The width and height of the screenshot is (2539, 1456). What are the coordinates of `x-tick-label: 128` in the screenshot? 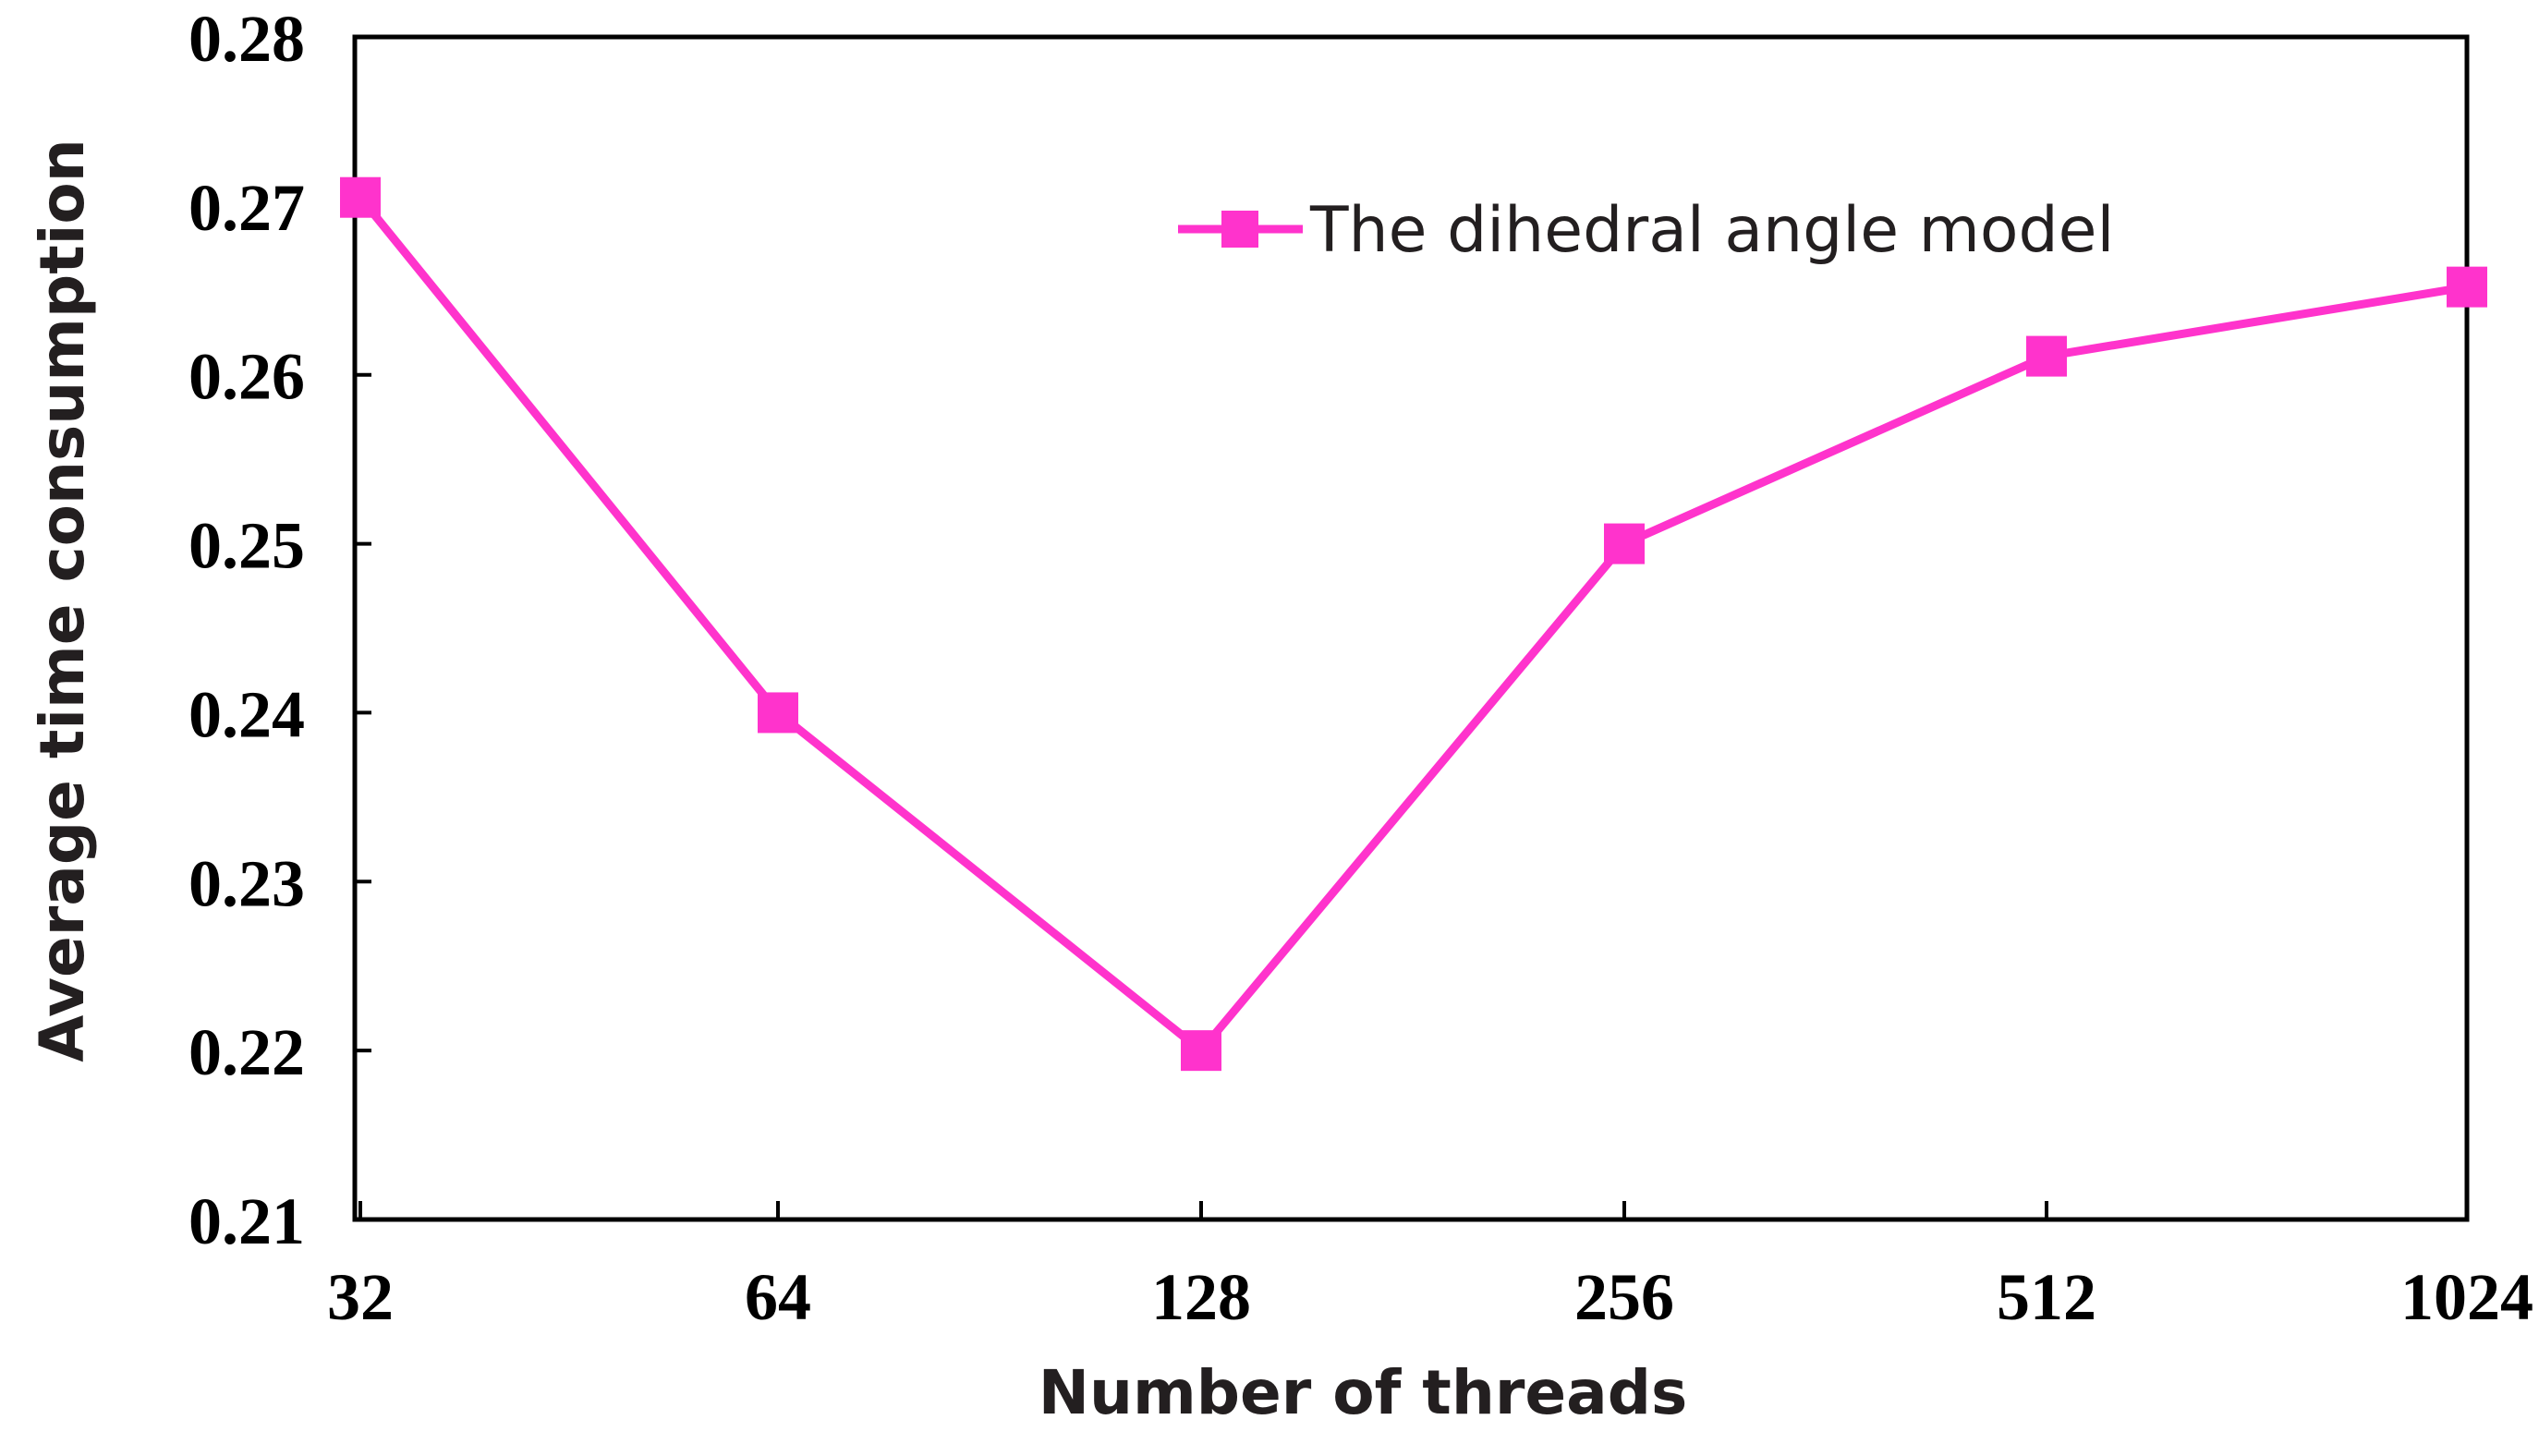 It's located at (1201, 1297).